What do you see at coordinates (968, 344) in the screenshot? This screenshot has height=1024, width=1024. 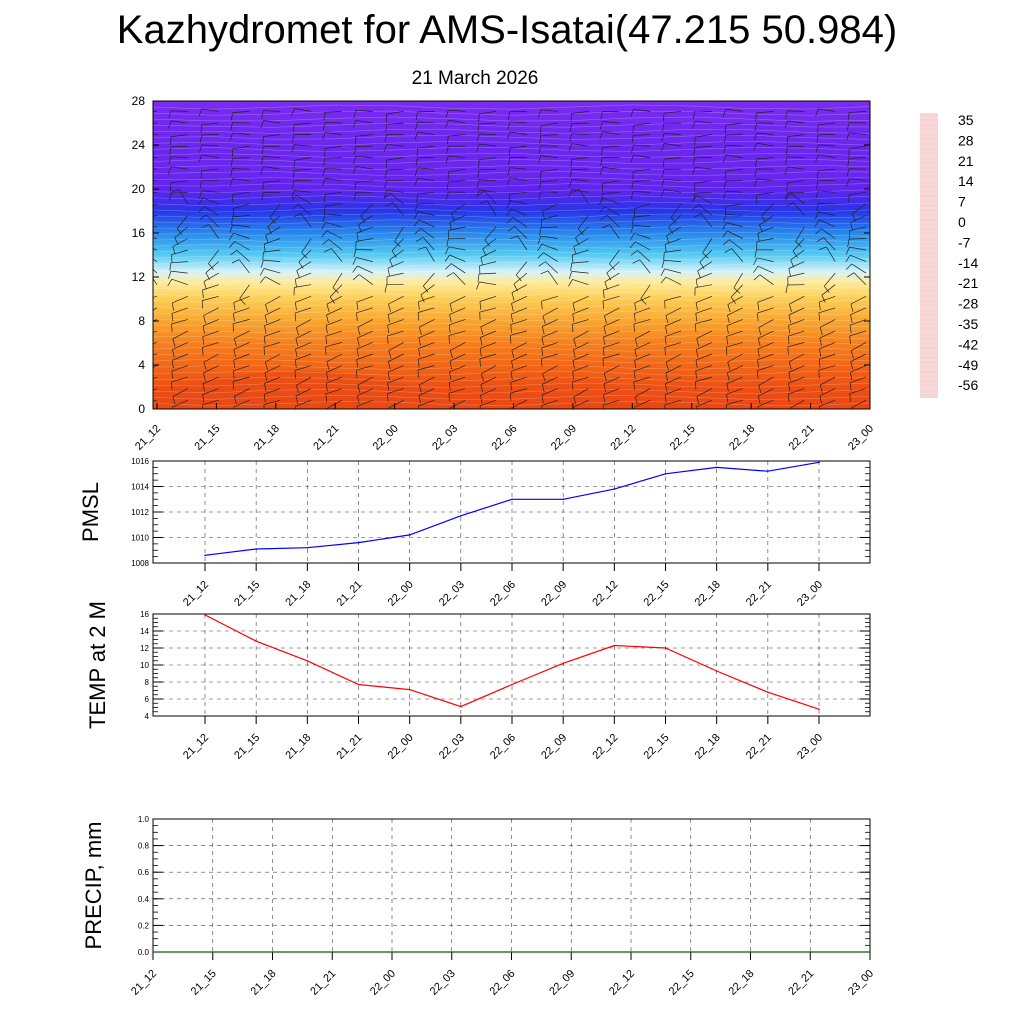 I see `colorbar-label: -42` at bounding box center [968, 344].